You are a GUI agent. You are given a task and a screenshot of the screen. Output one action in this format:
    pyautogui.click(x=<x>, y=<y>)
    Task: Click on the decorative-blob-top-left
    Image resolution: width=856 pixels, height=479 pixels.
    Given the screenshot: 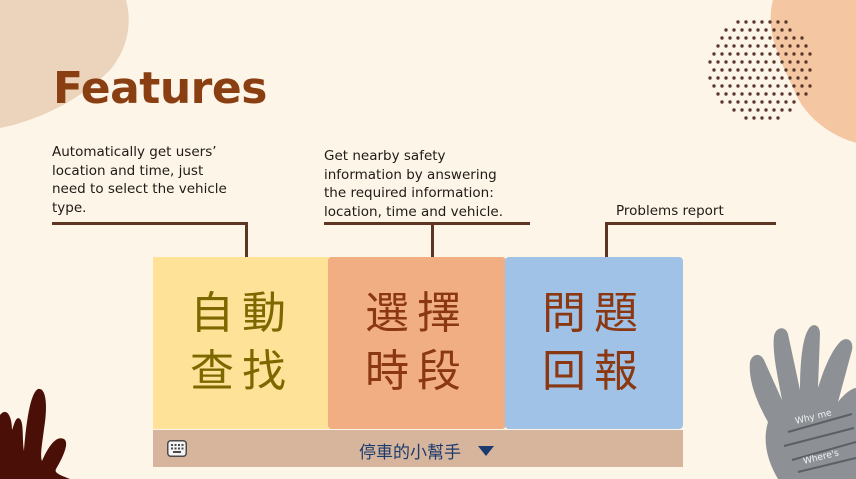 What is the action you would take?
    pyautogui.click(x=64, y=64)
    